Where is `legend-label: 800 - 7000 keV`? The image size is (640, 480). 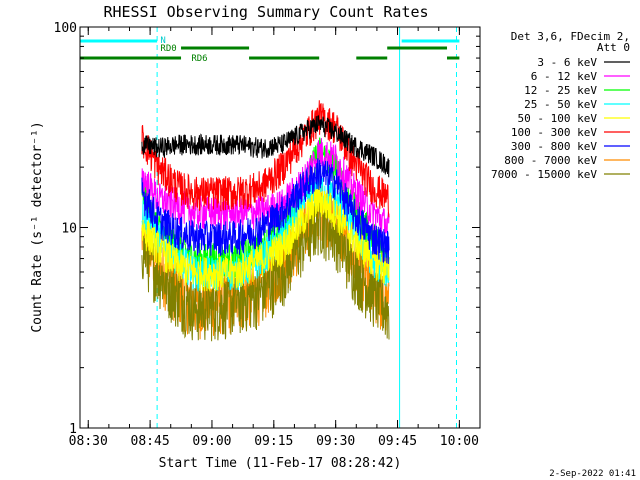 legend-label: 800 - 7000 keV is located at coordinates (550, 160).